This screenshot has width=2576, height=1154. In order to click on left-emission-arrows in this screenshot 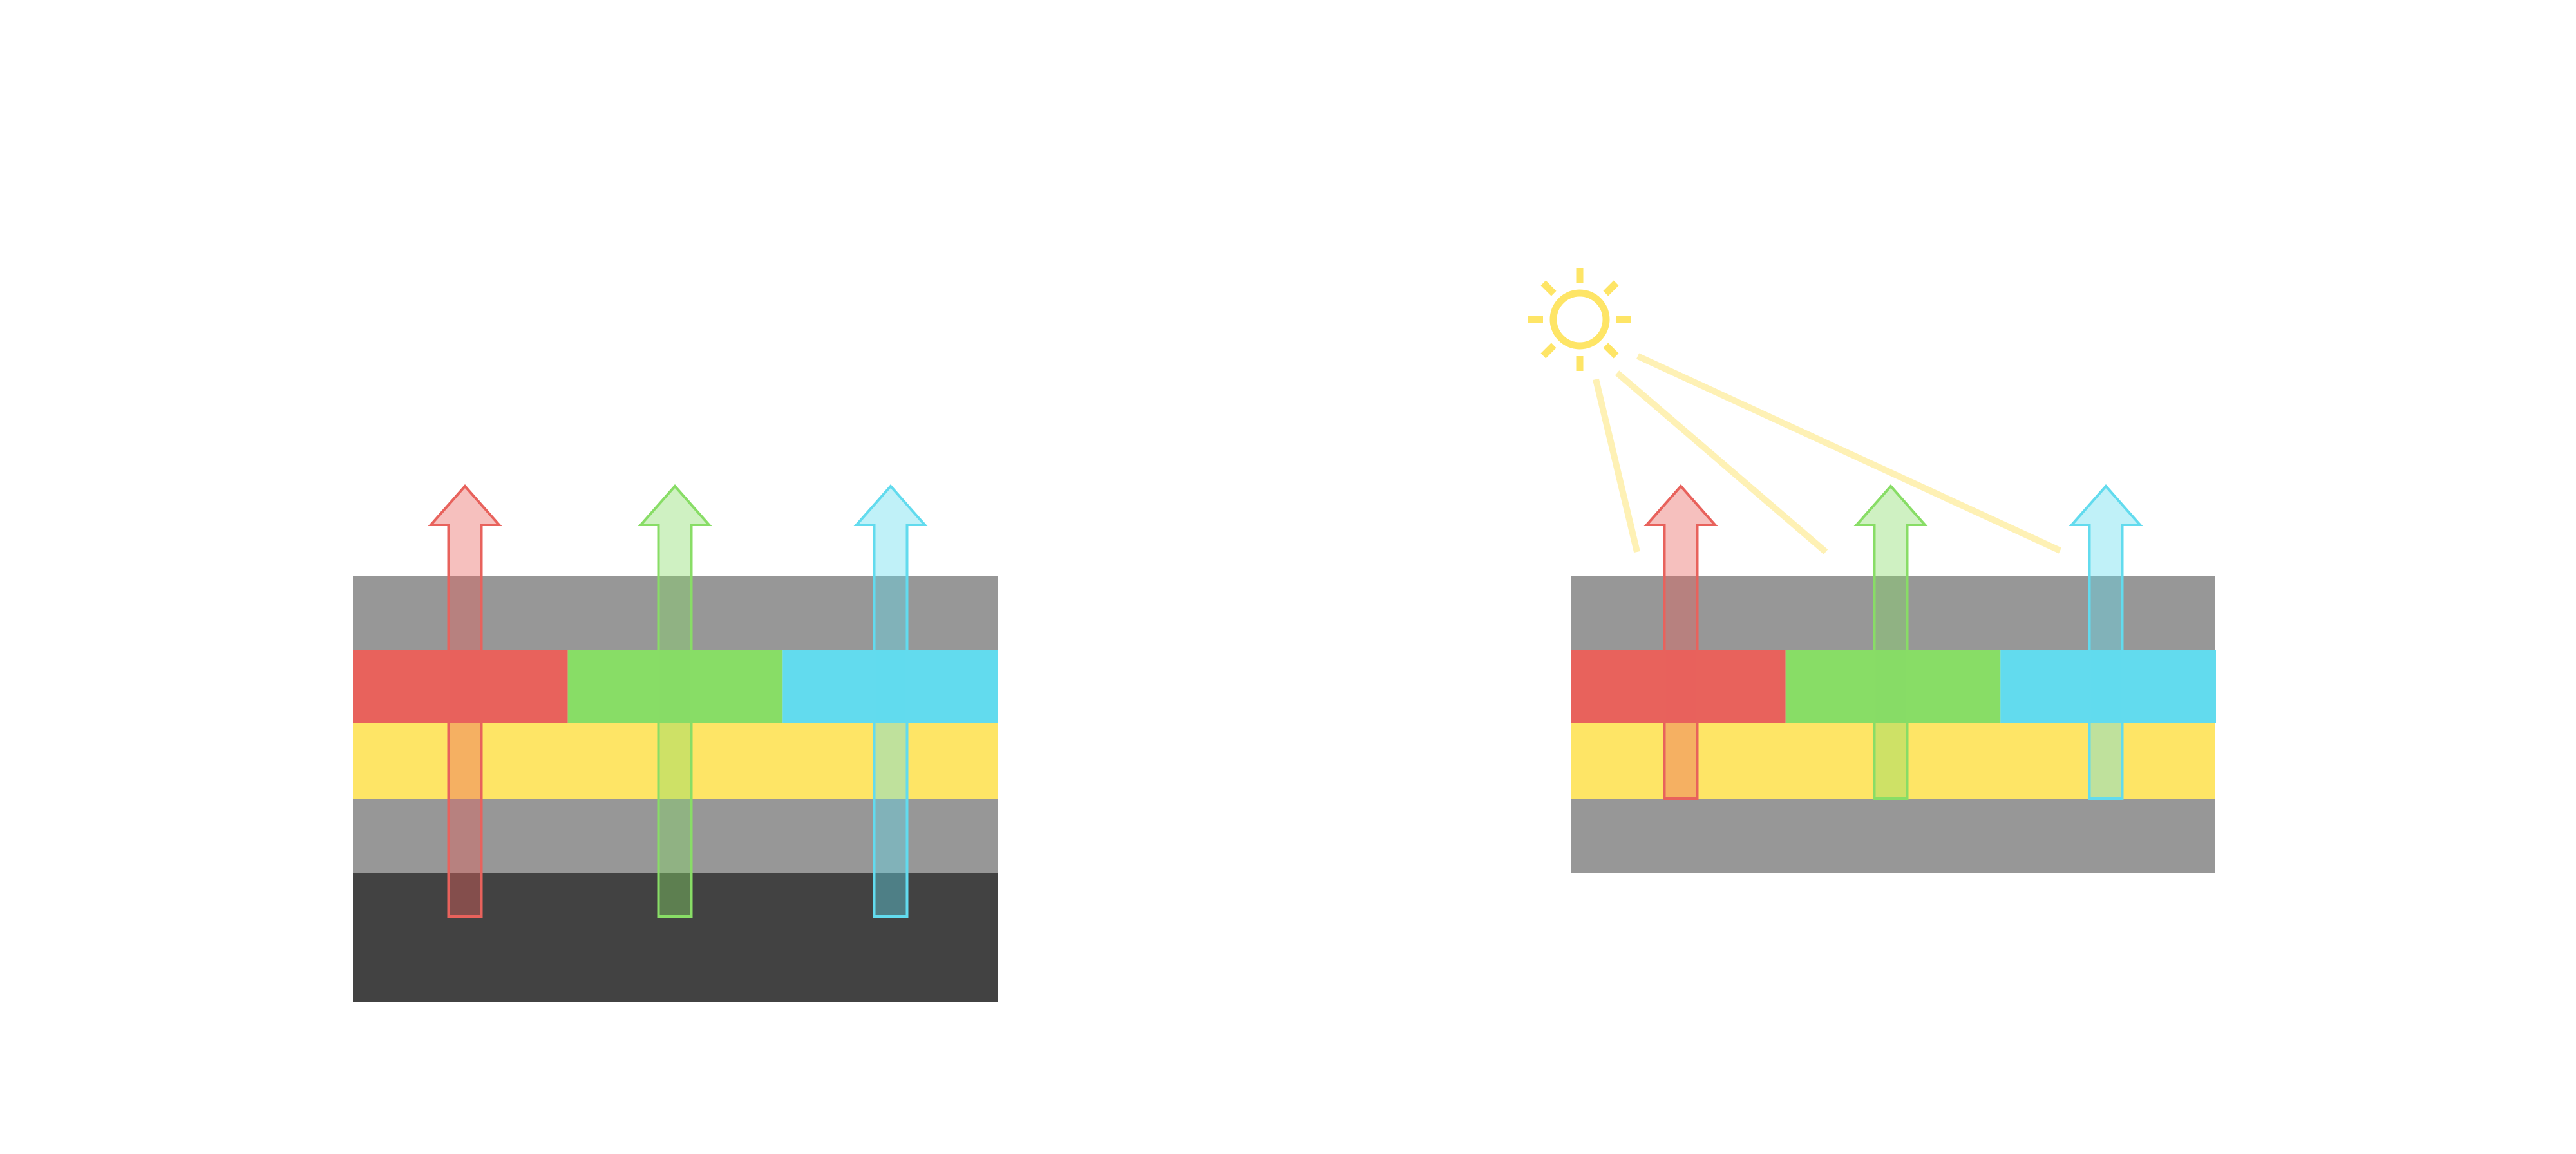, I will do `click(678, 701)`.